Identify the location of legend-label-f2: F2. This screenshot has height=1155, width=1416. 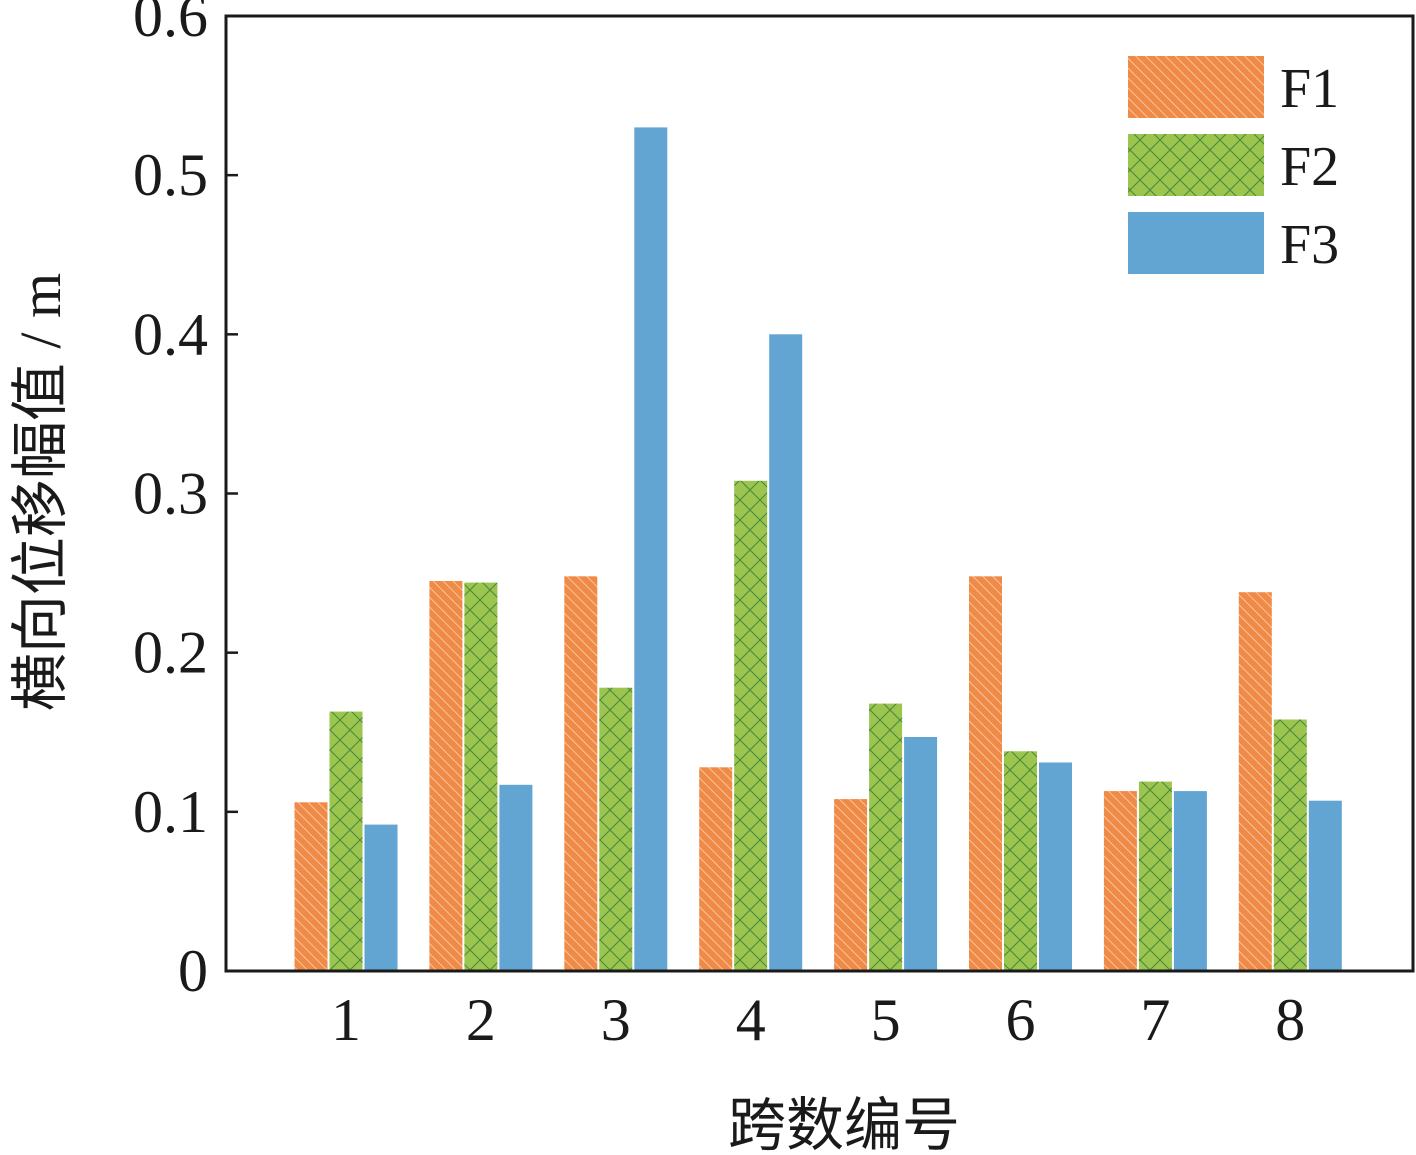
(1309, 167).